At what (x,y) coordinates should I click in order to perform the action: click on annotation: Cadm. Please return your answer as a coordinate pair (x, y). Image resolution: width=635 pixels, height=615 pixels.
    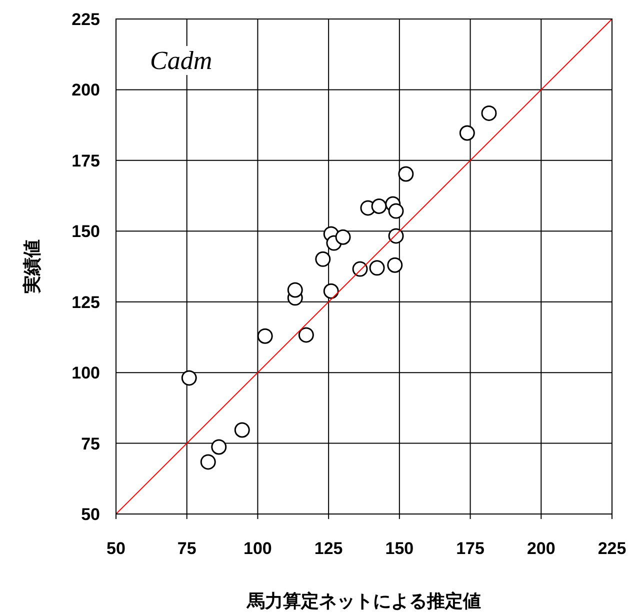
    Looking at the image, I should click on (181, 60).